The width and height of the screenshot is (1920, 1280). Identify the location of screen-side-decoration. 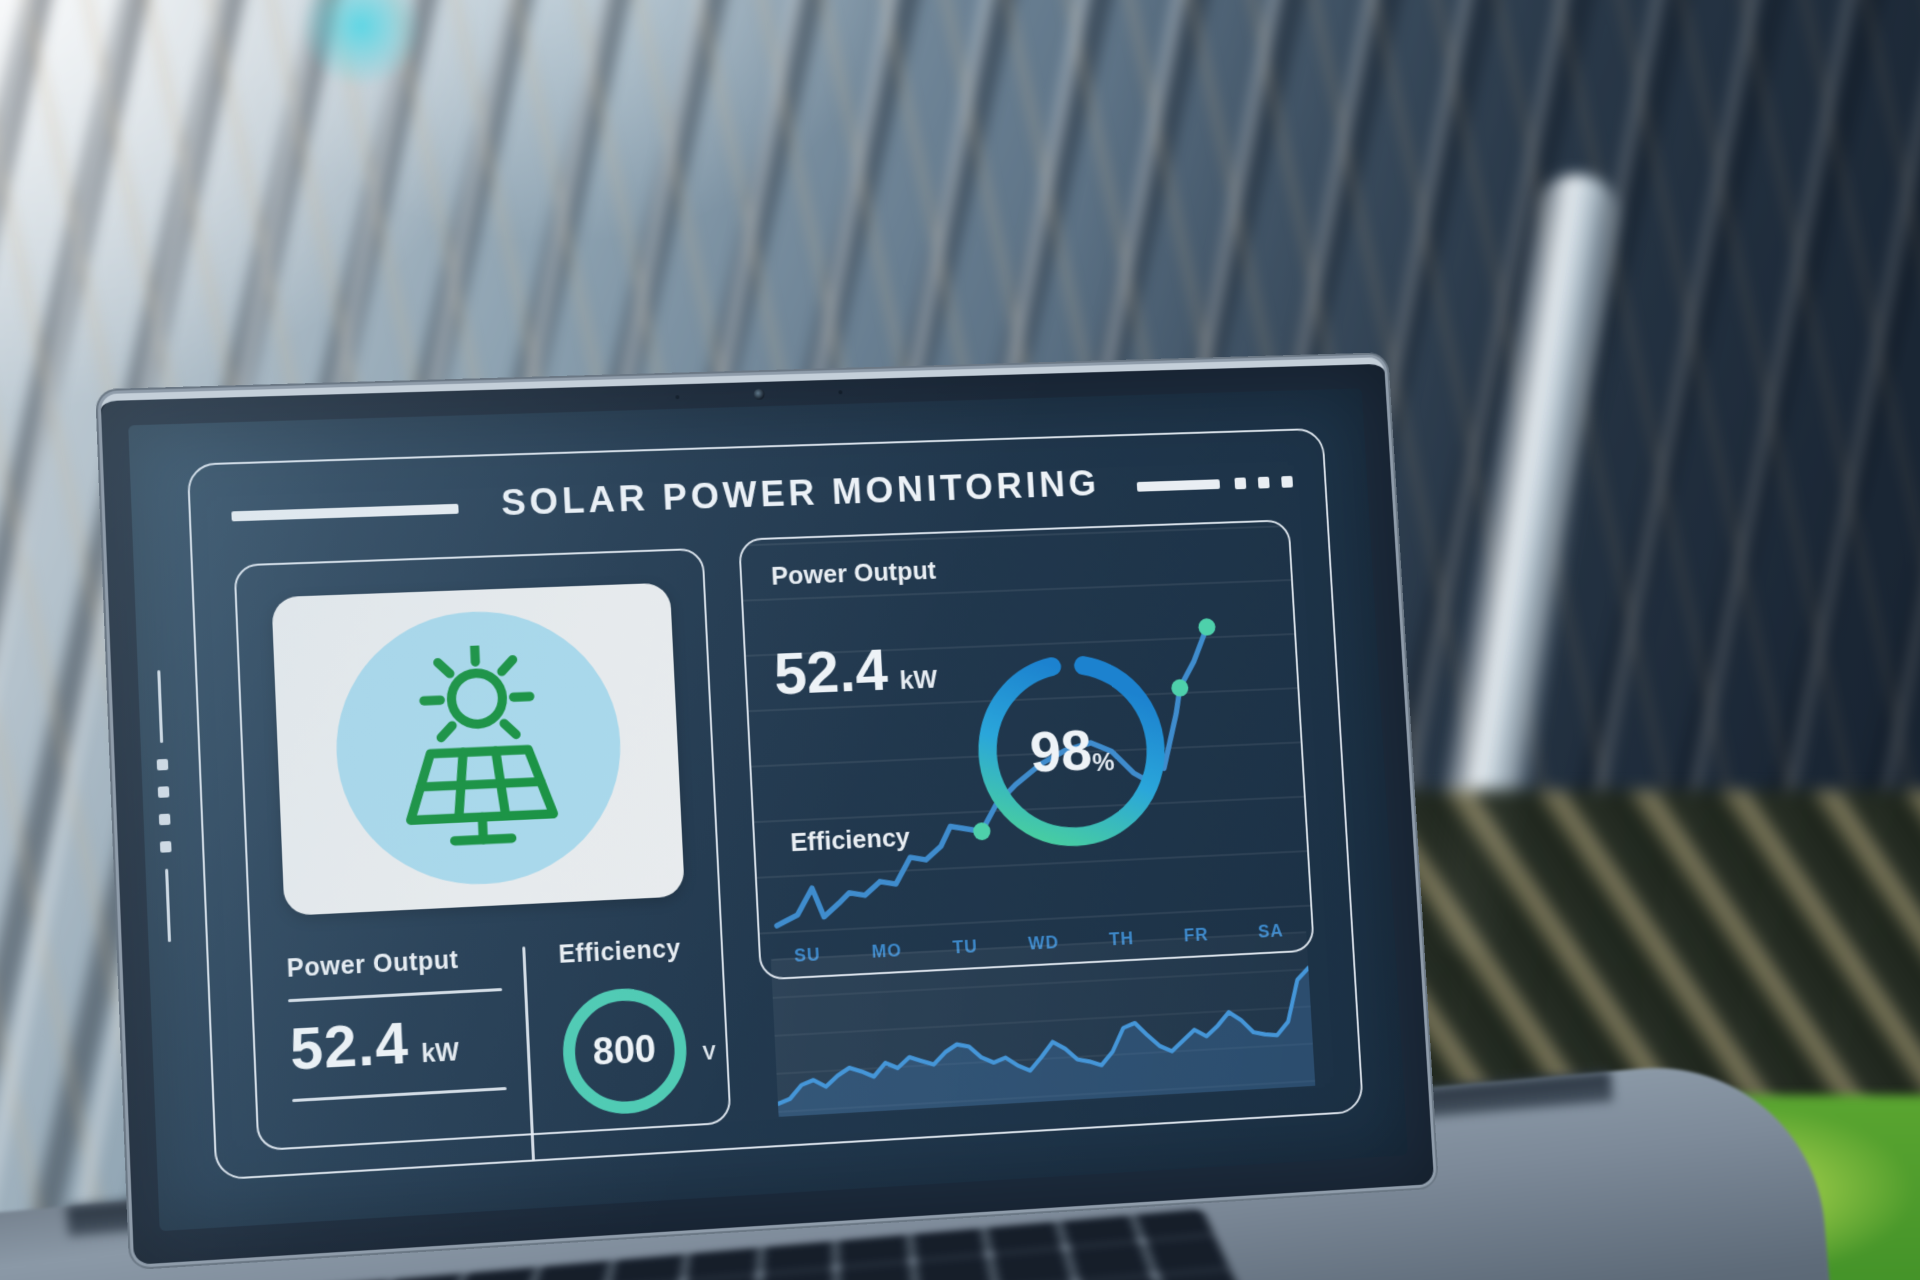
(163, 806).